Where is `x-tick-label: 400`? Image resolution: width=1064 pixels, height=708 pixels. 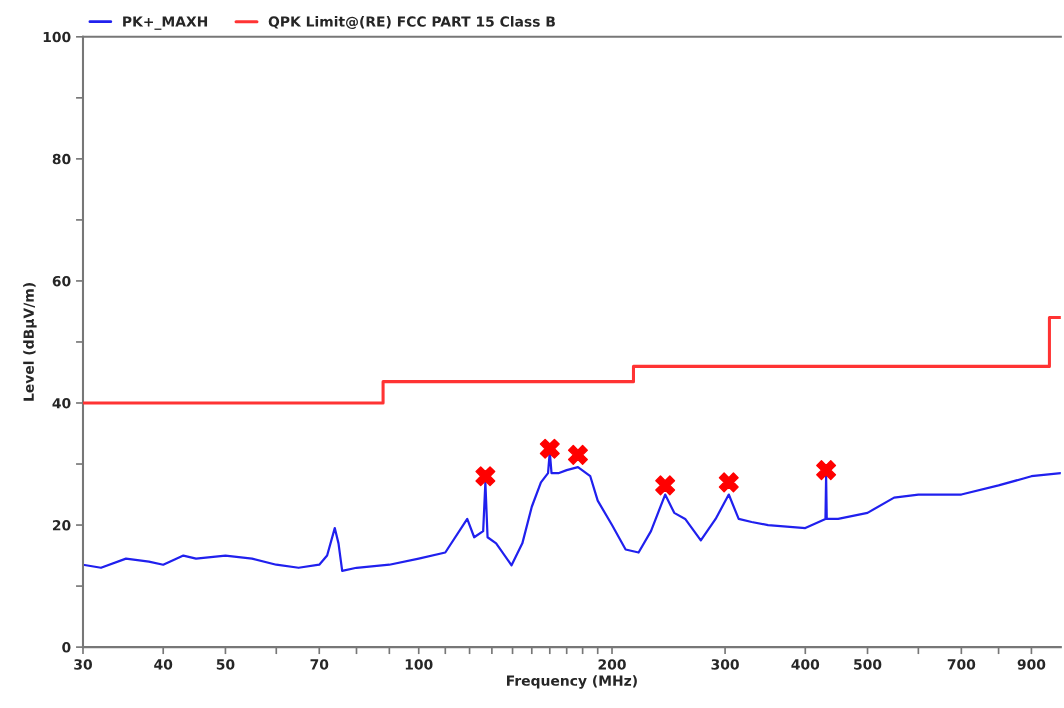 x-tick-label: 400 is located at coordinates (805, 664).